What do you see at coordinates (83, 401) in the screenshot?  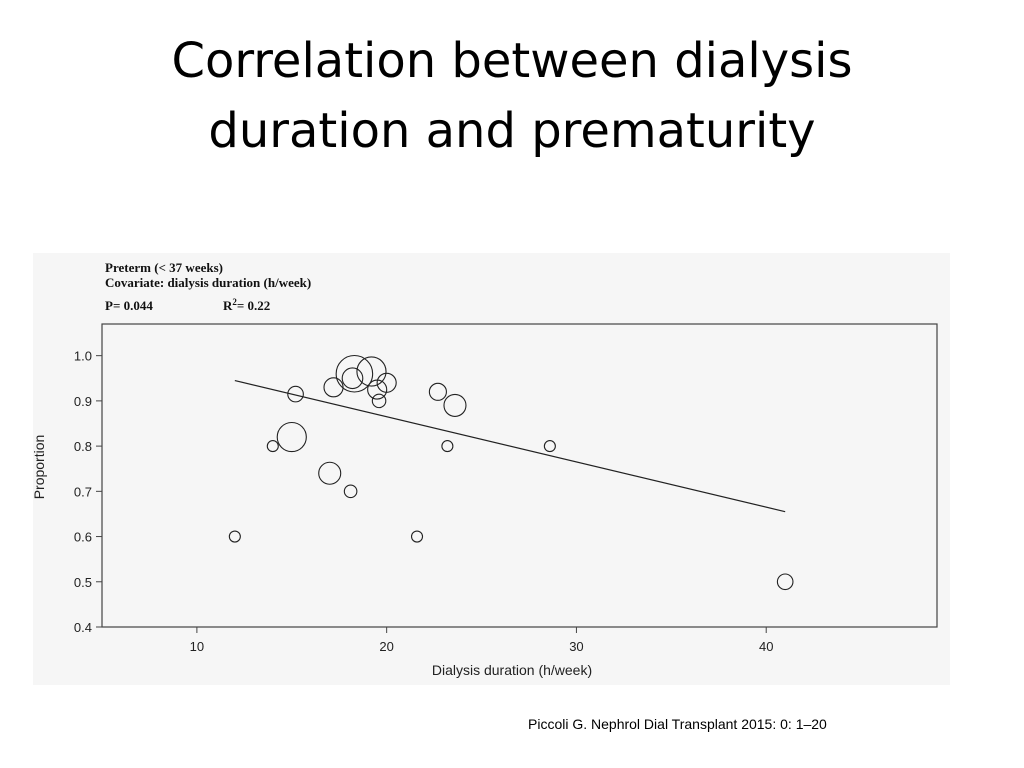 I see `y-tick-label: 0.9` at bounding box center [83, 401].